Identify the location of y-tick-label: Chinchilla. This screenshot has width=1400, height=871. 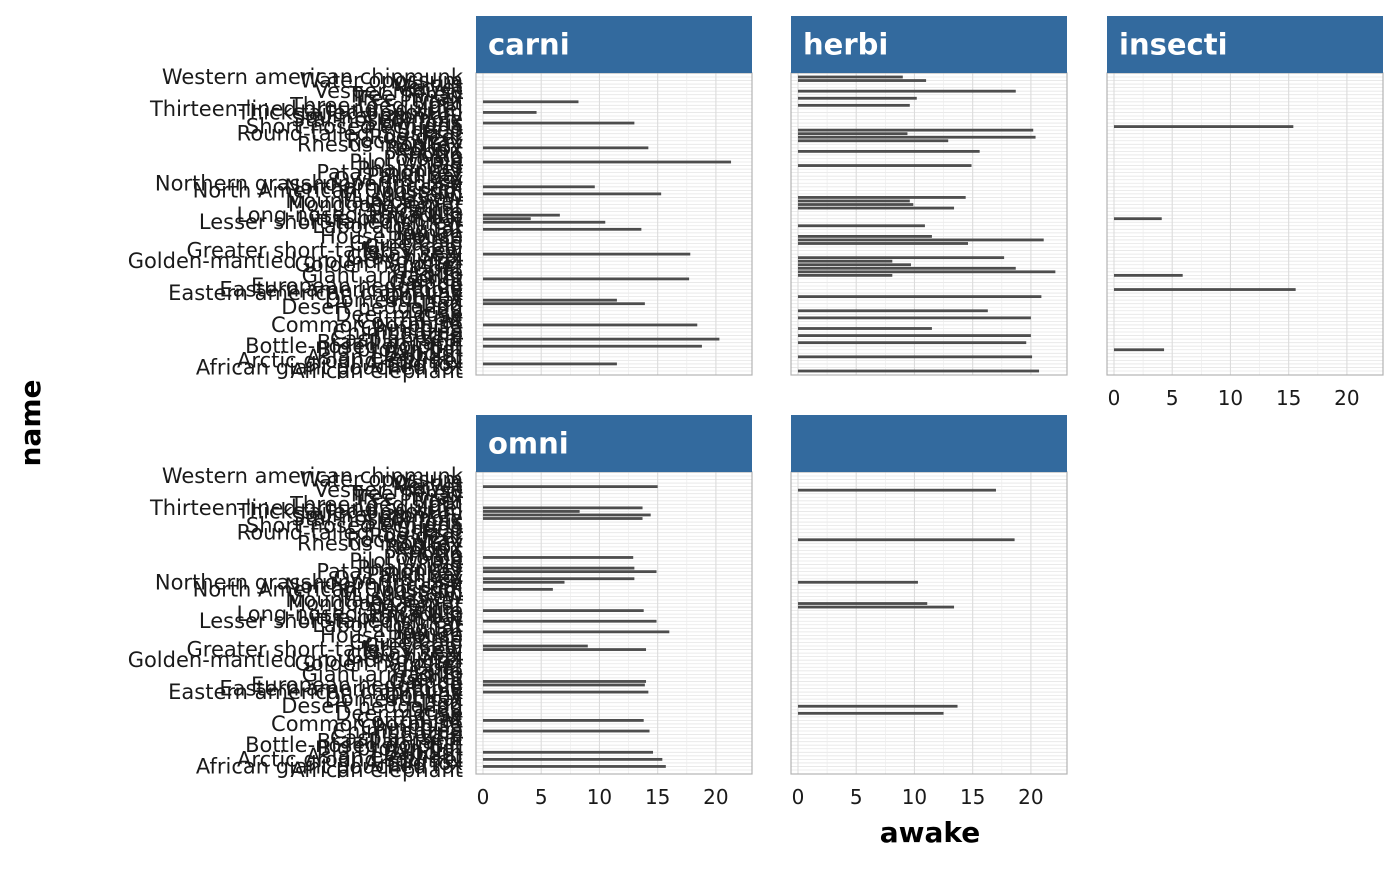
(412, 727).